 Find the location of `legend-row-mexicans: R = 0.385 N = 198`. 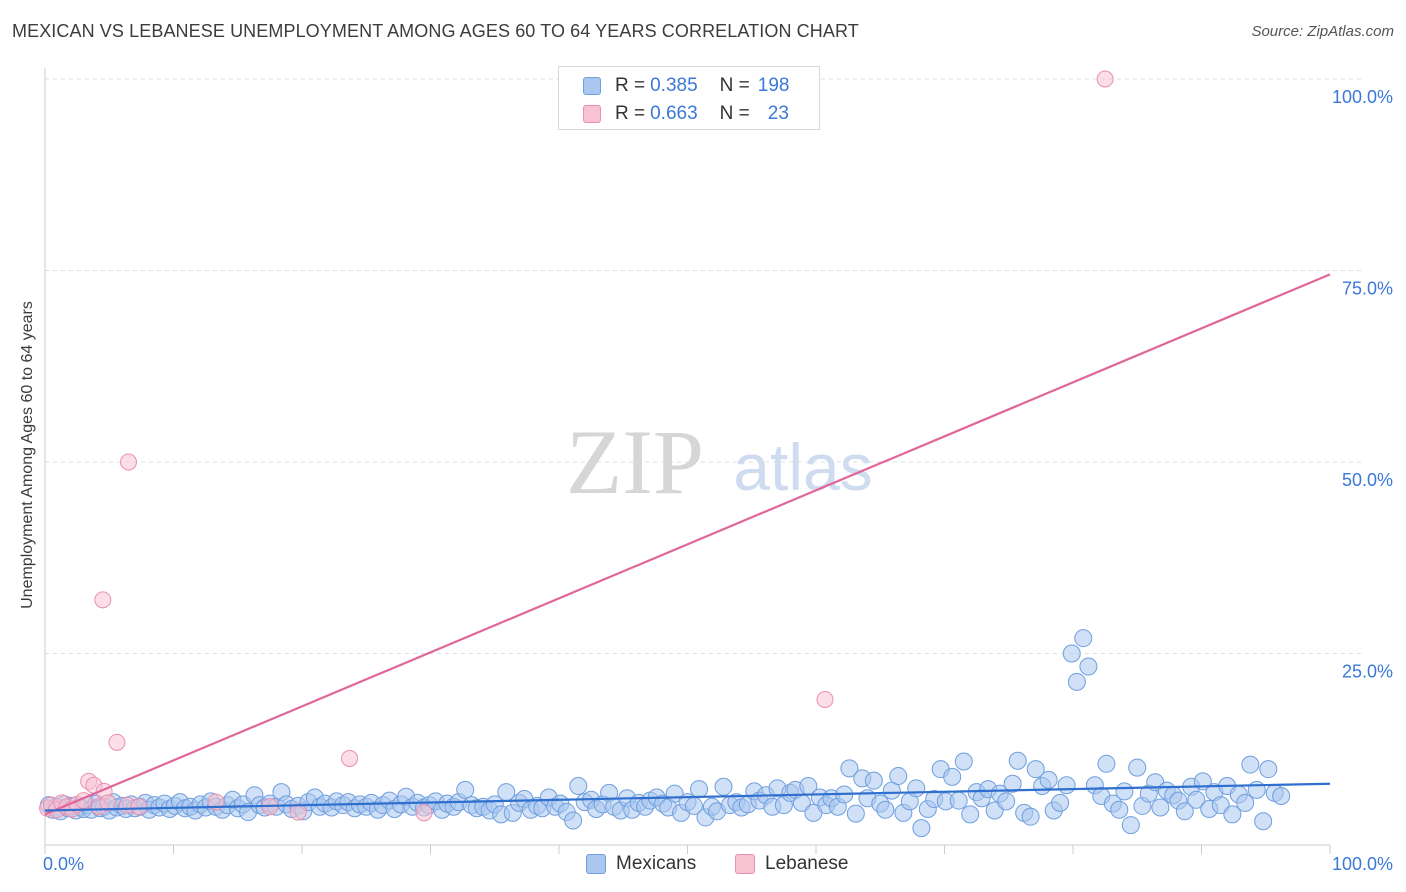

legend-row-mexicans: R = 0.385 N = 198 is located at coordinates (686, 86).